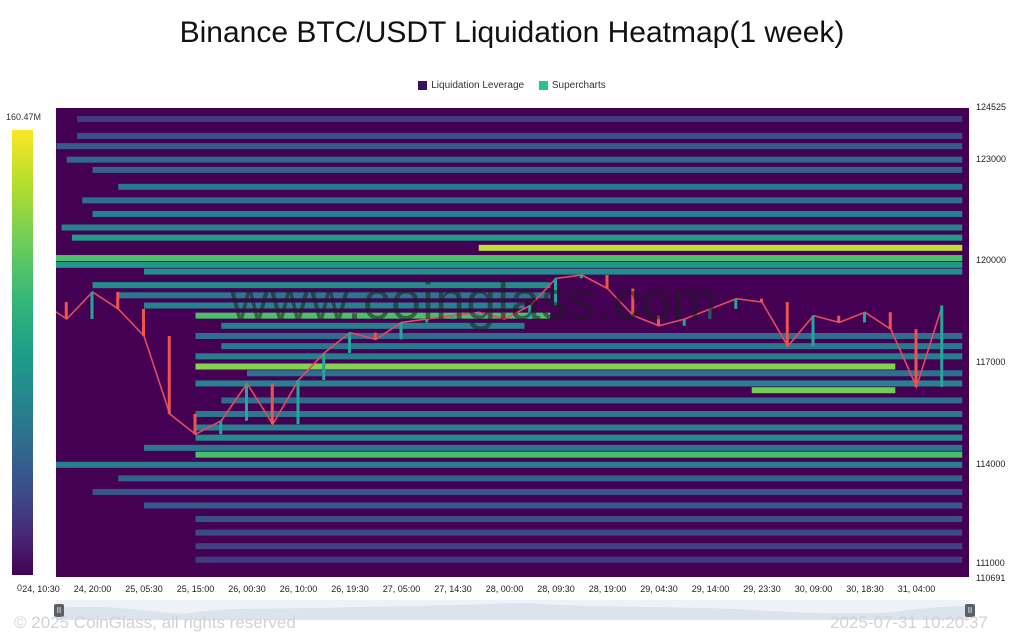 The height and width of the screenshot is (639, 1024). Describe the element at coordinates (970, 610) in the screenshot. I see `navigator-right-handle: II` at that location.